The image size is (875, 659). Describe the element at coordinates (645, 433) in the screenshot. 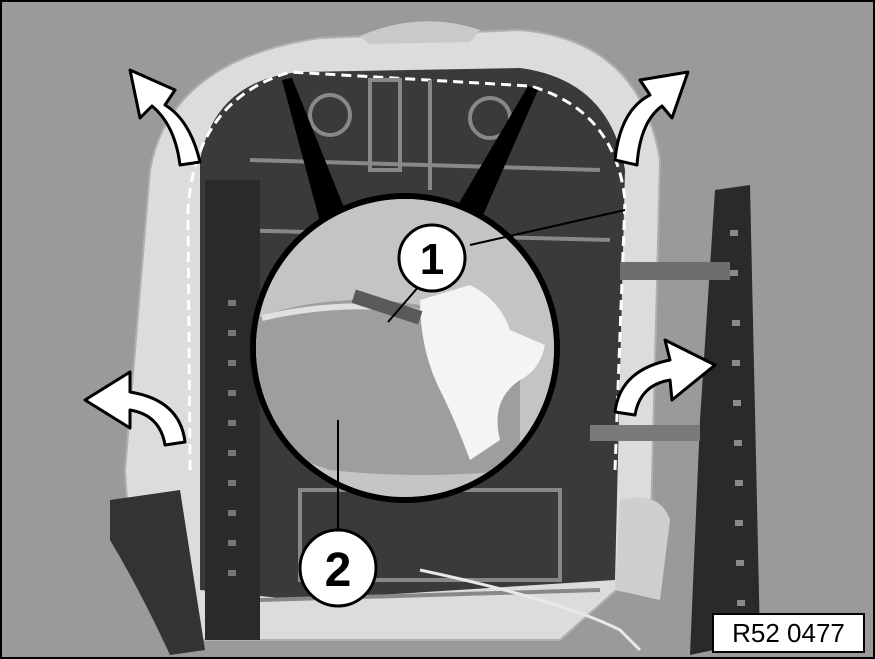

I see `lower-cross-tube` at that location.